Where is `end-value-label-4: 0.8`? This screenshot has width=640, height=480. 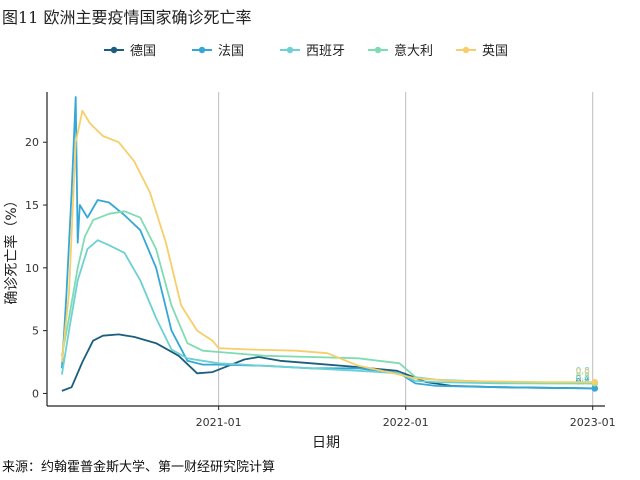 end-value-label-4: 0.8 is located at coordinates (583, 377).